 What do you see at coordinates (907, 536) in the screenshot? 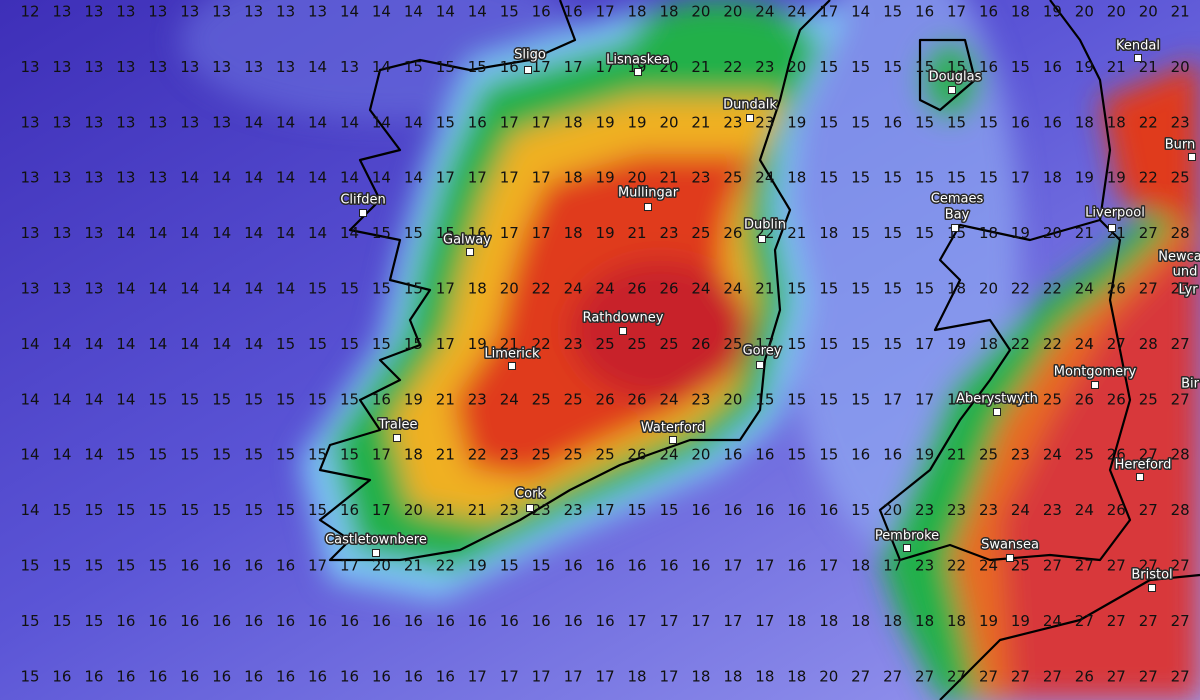
I see `place-label: Pembroke` at bounding box center [907, 536].